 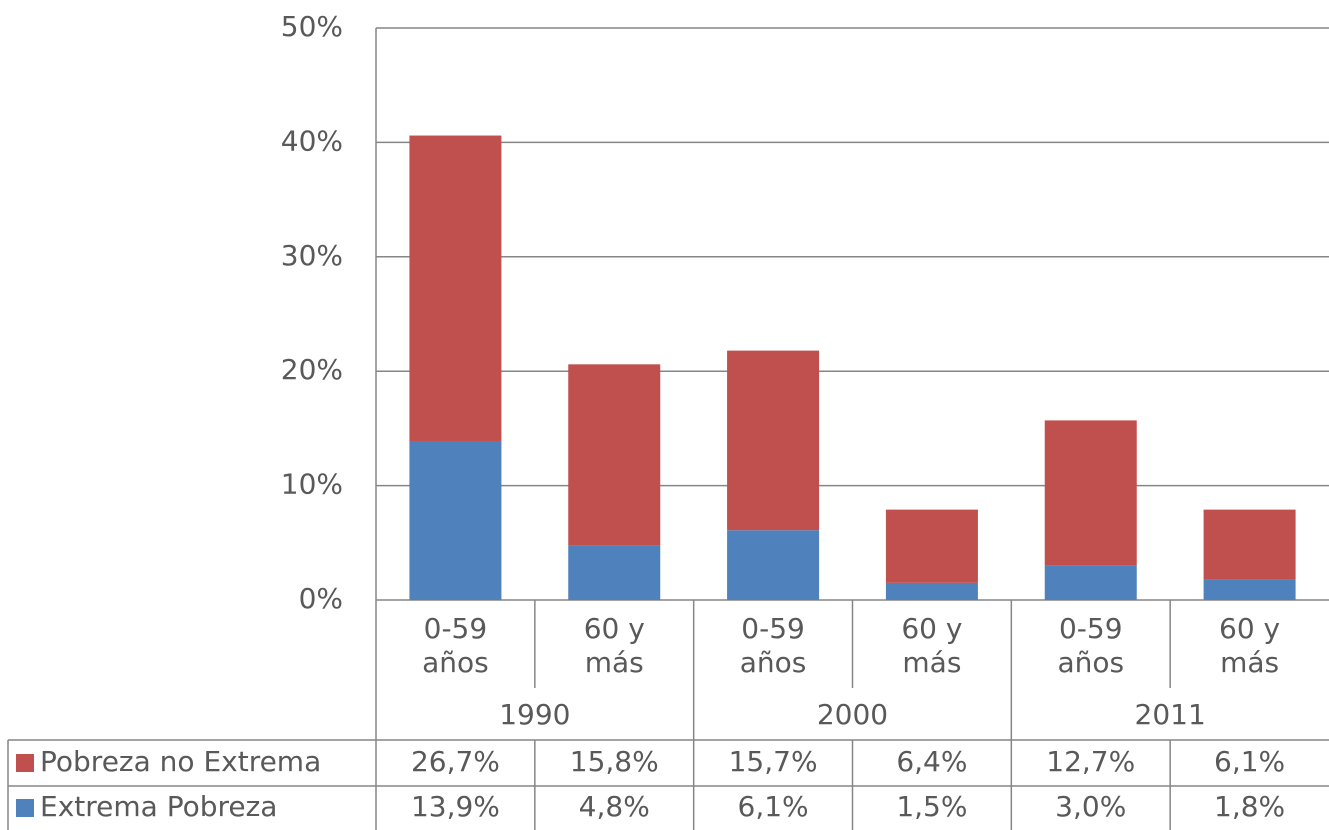 What do you see at coordinates (321, 598) in the screenshot?
I see `y-tick-label: 0%` at bounding box center [321, 598].